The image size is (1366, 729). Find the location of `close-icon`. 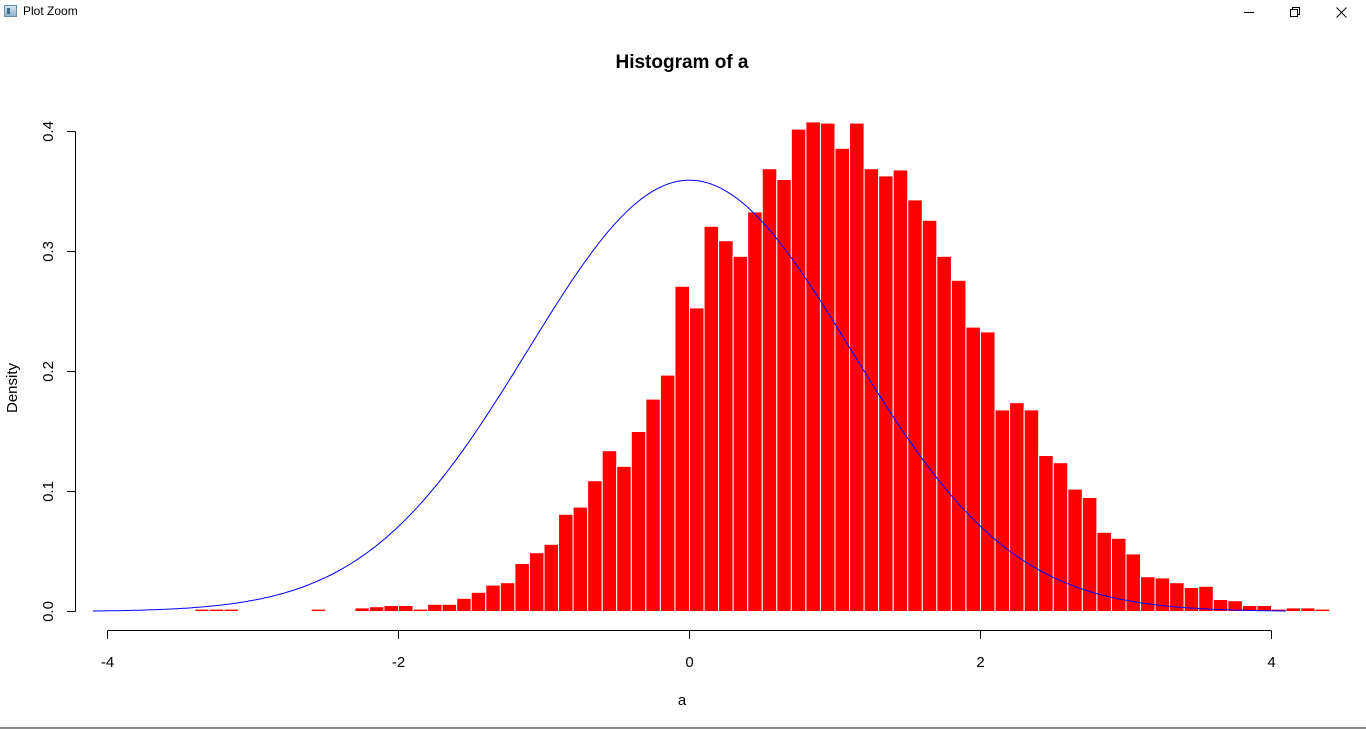

close-icon is located at coordinates (1341, 12).